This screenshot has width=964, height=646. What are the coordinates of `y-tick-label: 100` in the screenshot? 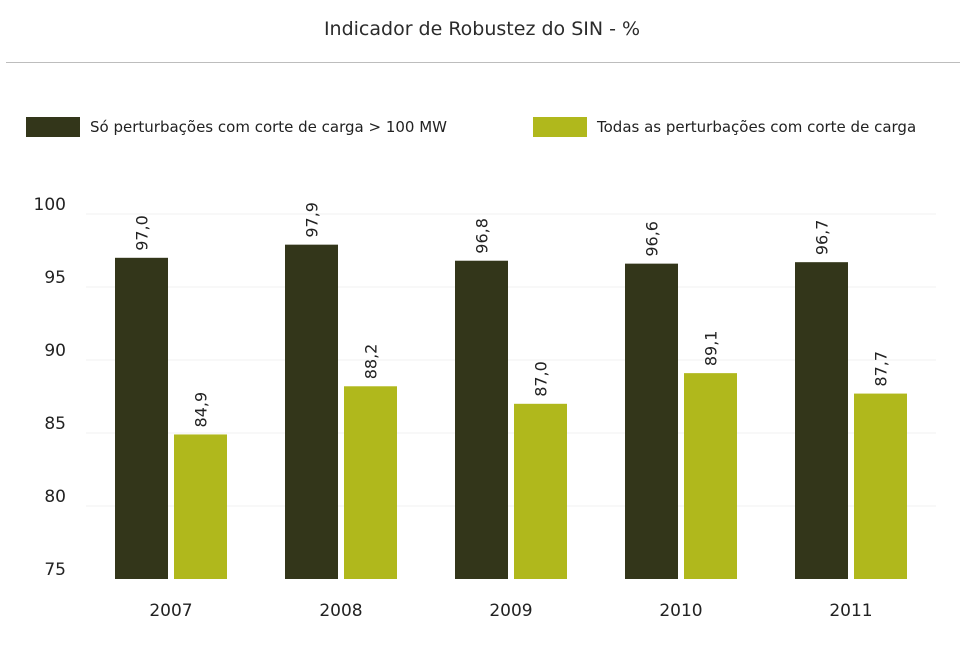 It's located at (50, 205).